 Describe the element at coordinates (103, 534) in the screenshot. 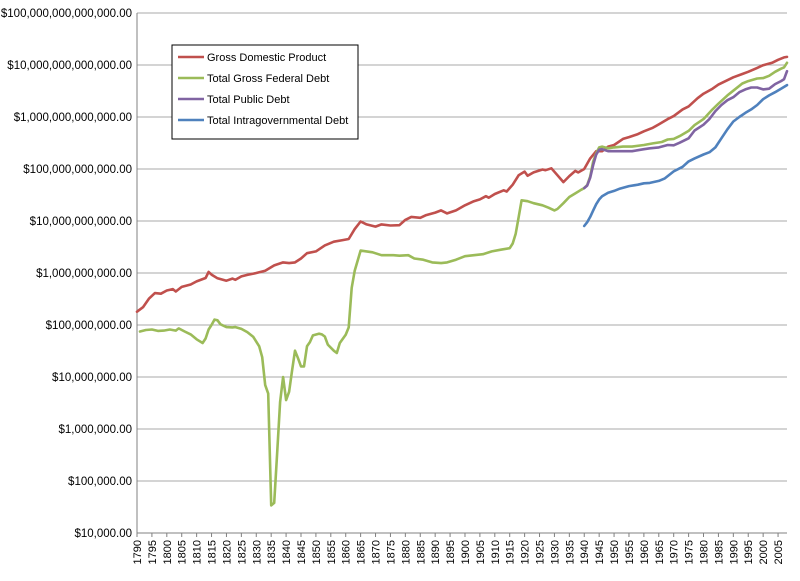

I see `y-tick-label: $10,000.00` at that location.